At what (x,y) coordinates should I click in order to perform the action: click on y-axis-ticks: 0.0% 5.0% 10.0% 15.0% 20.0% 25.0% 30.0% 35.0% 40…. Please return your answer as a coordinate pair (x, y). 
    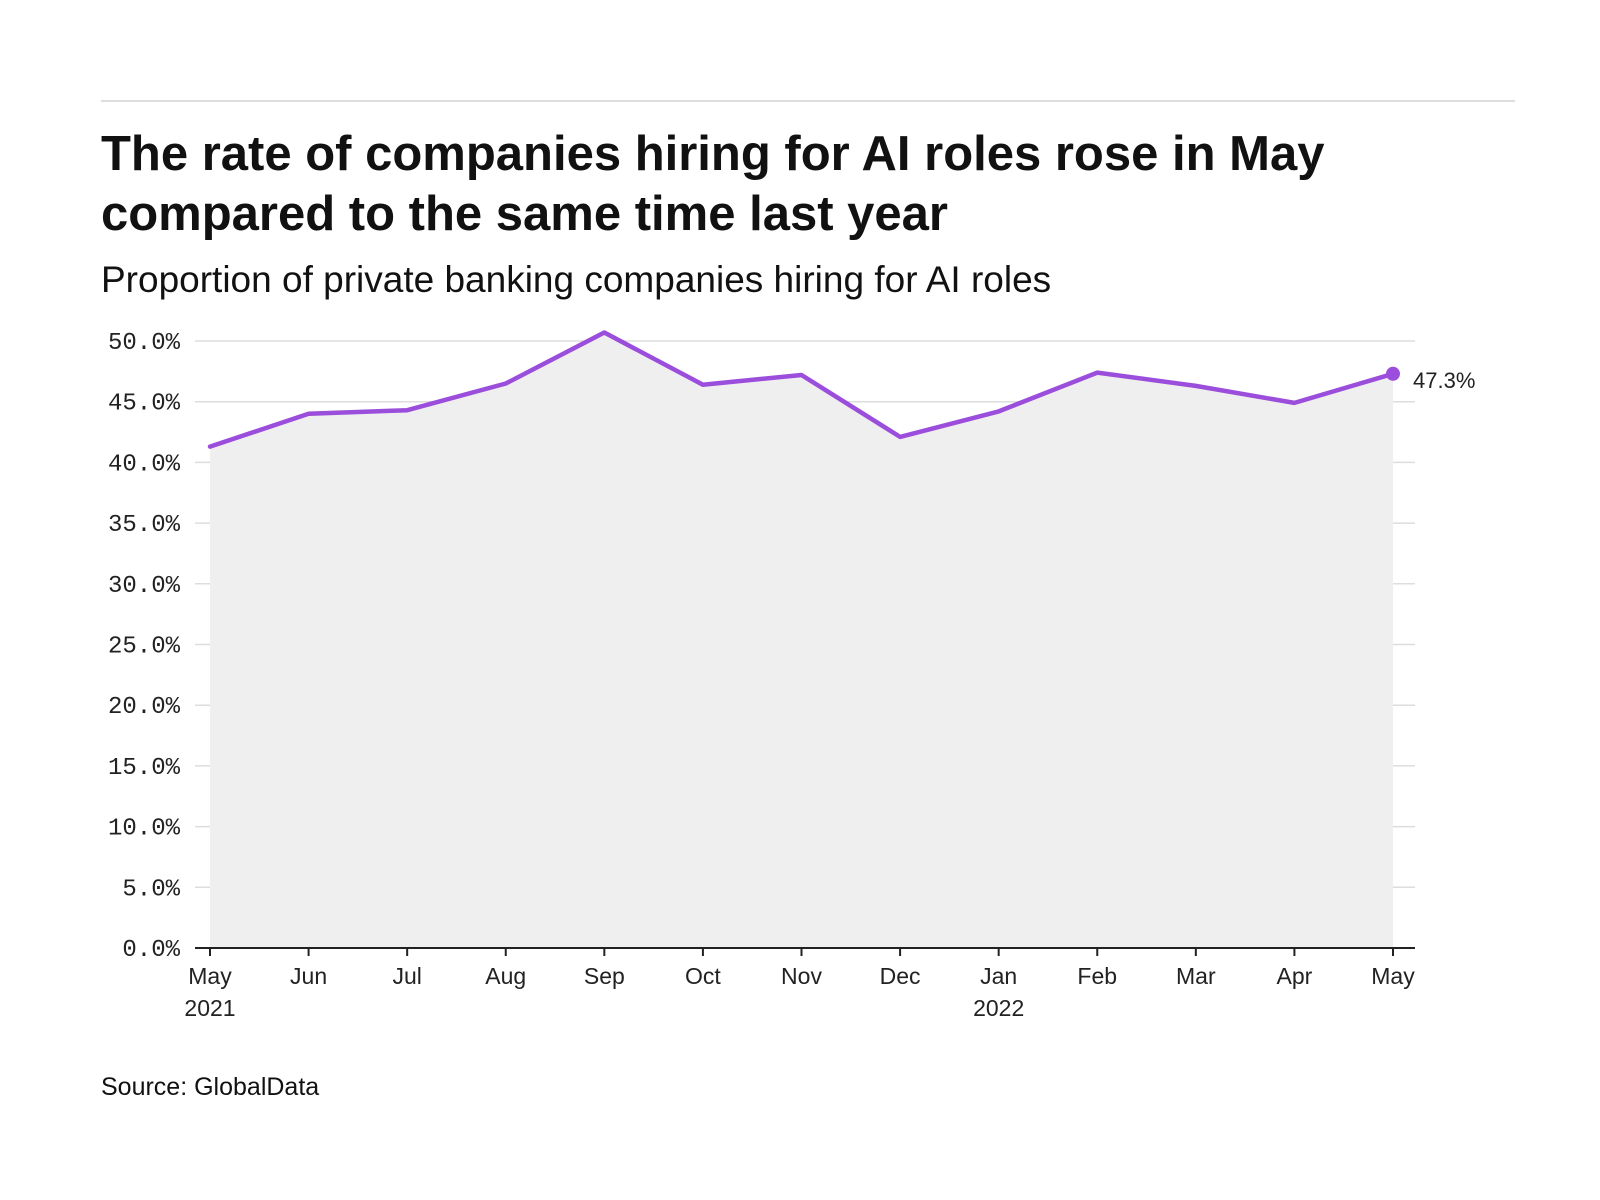
    Looking at the image, I should click on (144, 647).